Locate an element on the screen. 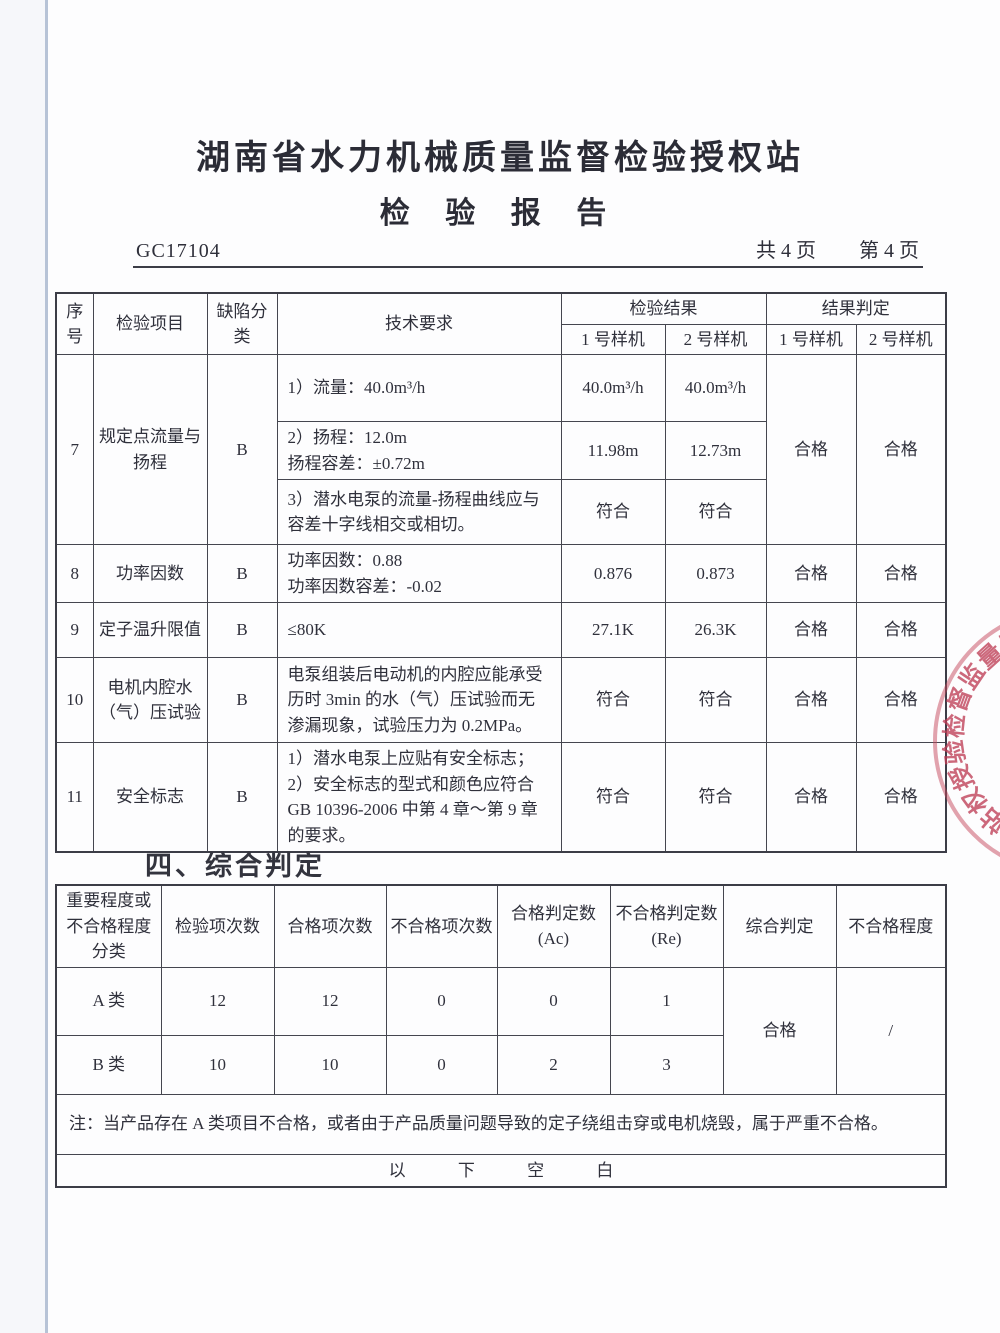 Image resolution: width=1000 pixels, height=1333 pixels. pages-total: 共 4 页 is located at coordinates (786, 251).